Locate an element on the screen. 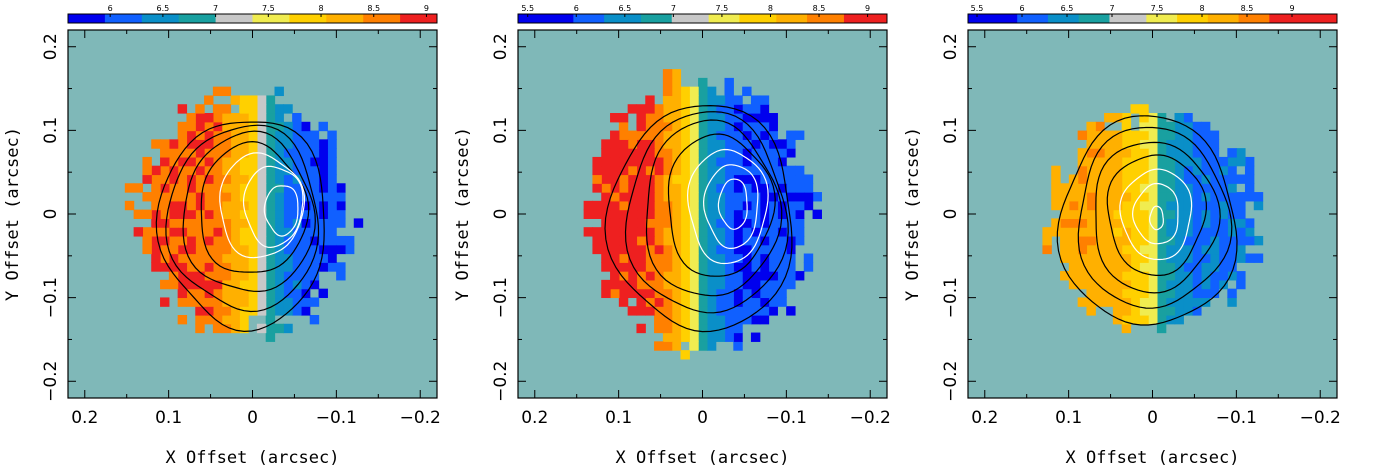 This screenshot has width=1380, height=475. colorbar: 6 6.5 7 7.5 8 8.5 9 is located at coordinates (252, 14).